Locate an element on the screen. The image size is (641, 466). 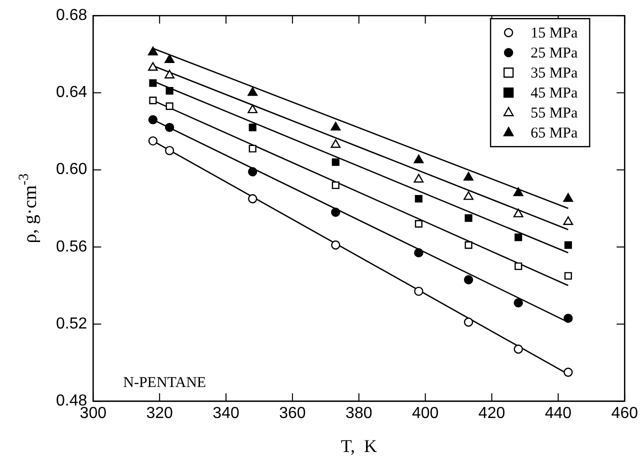
legend-label: 25 MPa is located at coordinates (554, 54).